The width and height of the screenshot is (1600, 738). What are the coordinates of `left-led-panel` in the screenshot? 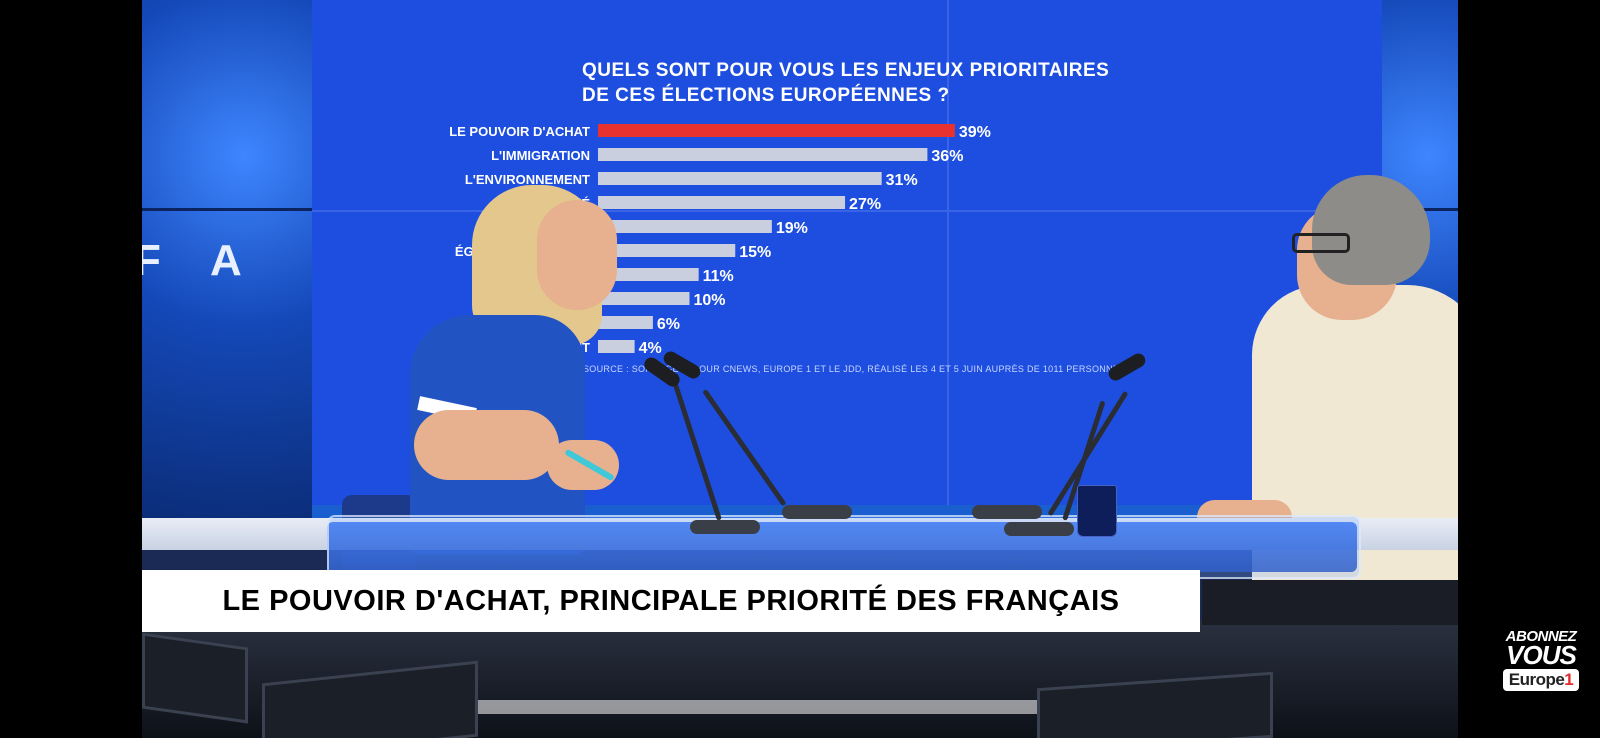 It's located at (227, 260).